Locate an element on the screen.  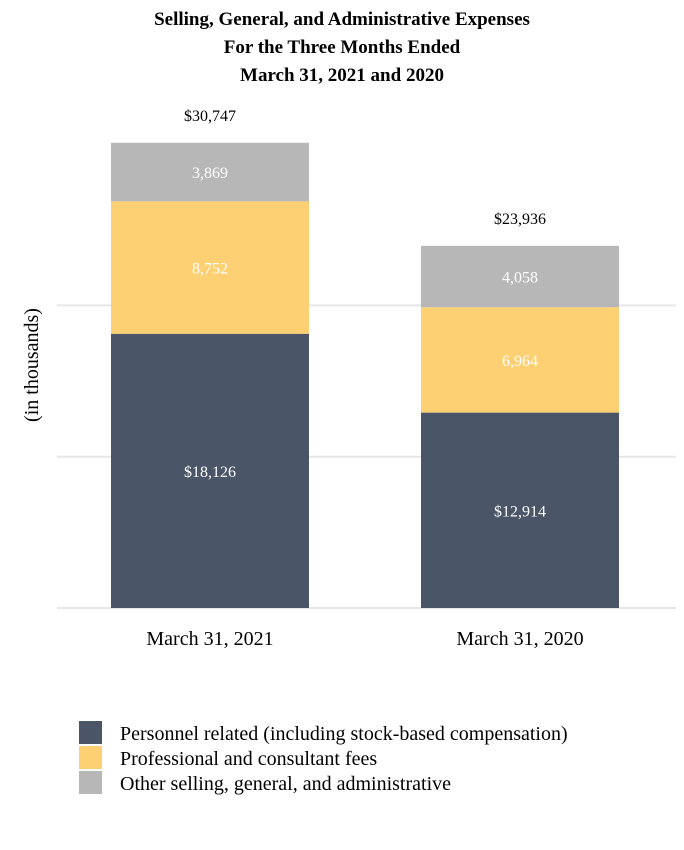
segment-value-label-1-1: 6,964 is located at coordinates (520, 361).